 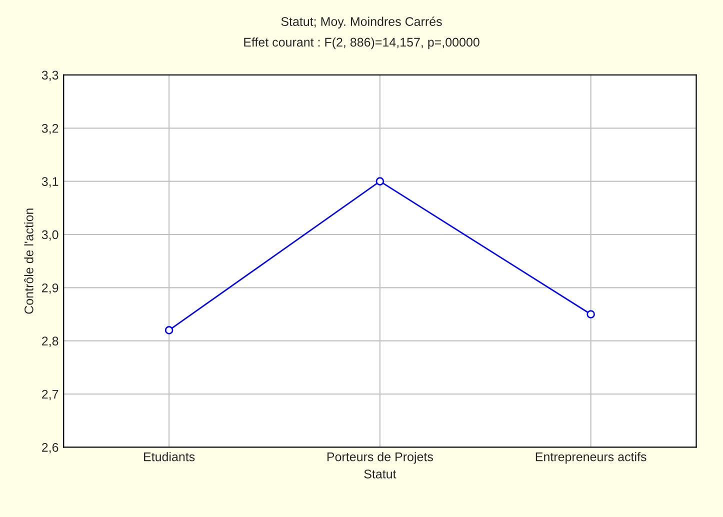 What do you see at coordinates (50, 395) in the screenshot?
I see `y-tick-label: 2,7` at bounding box center [50, 395].